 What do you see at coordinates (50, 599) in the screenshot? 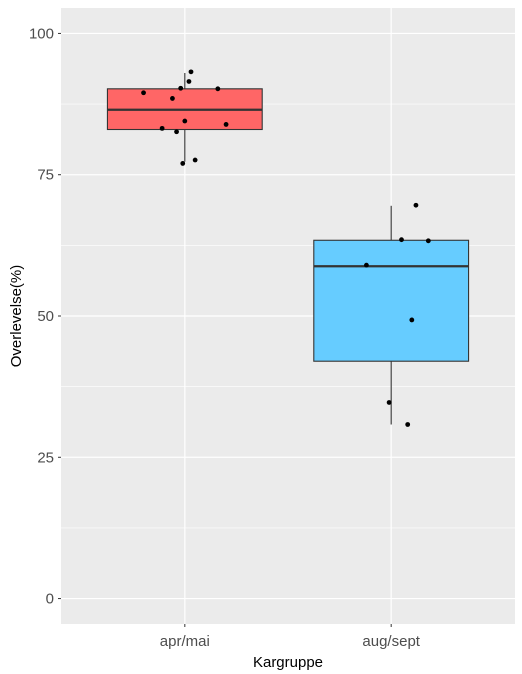
I see `y-tick-label: 0` at bounding box center [50, 599].